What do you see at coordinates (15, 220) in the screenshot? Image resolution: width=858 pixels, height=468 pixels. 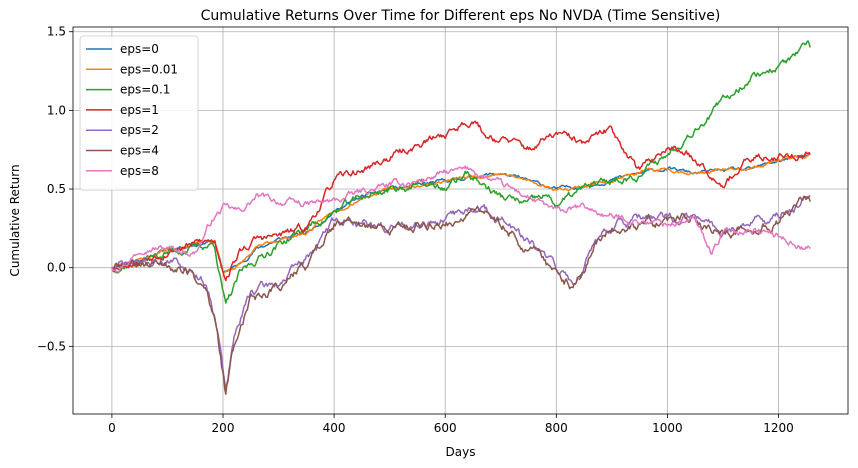 I see `y-axis-label: Cumulative Return` at bounding box center [15, 220].